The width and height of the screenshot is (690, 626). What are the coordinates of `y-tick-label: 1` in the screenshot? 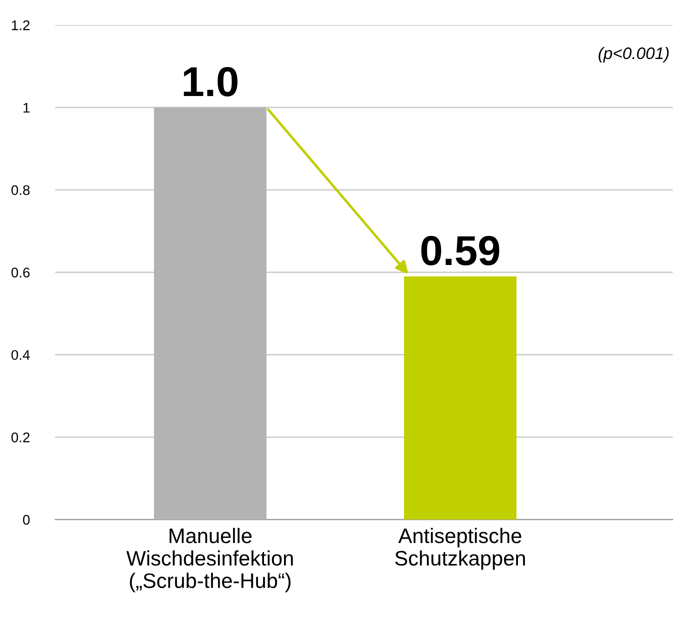 It's located at (27, 107).